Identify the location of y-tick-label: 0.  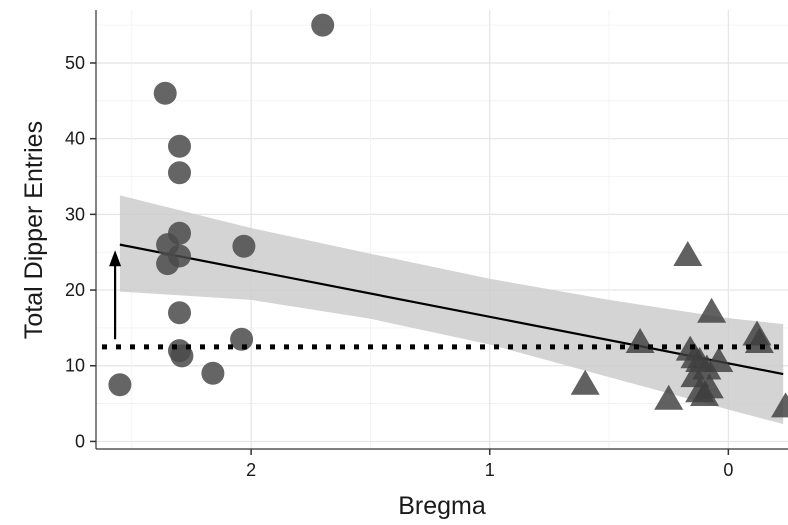
(80, 441).